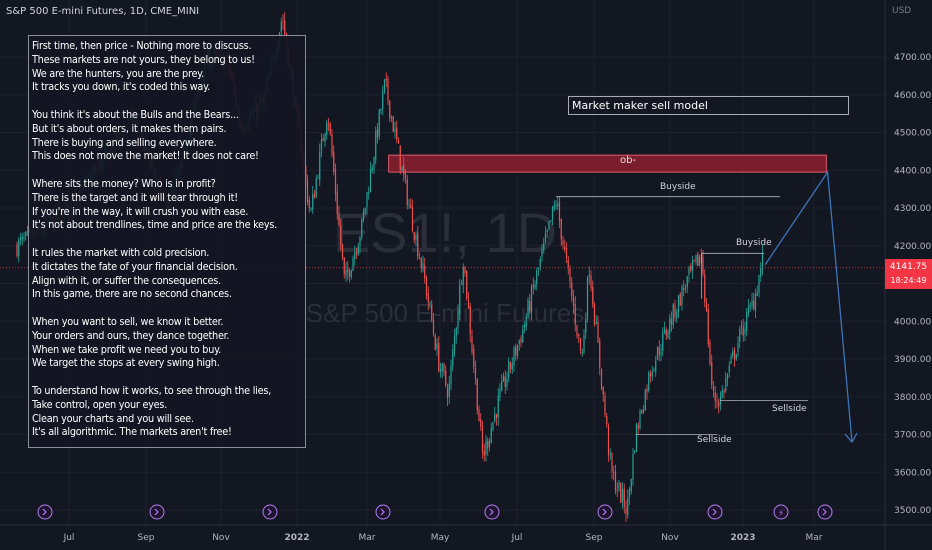 Image resolution: width=932 pixels, height=550 pixels. I want to click on countdown-timer: 18:24:49, so click(908, 280).